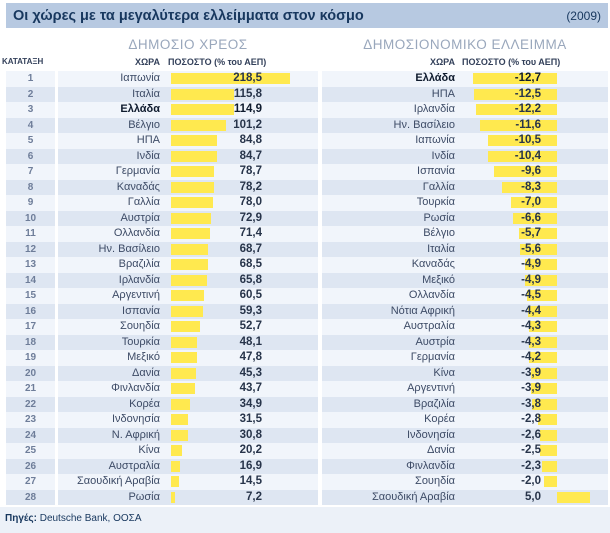 Image resolution: width=610 pixels, height=533 pixels. I want to click on debt-country: Γαλλία, so click(143, 202).